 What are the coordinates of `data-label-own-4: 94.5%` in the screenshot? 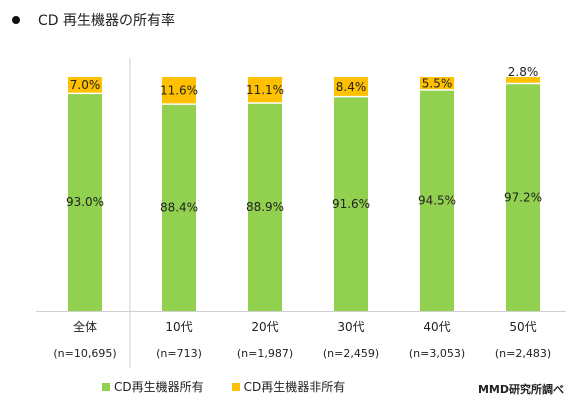 It's located at (437, 200).